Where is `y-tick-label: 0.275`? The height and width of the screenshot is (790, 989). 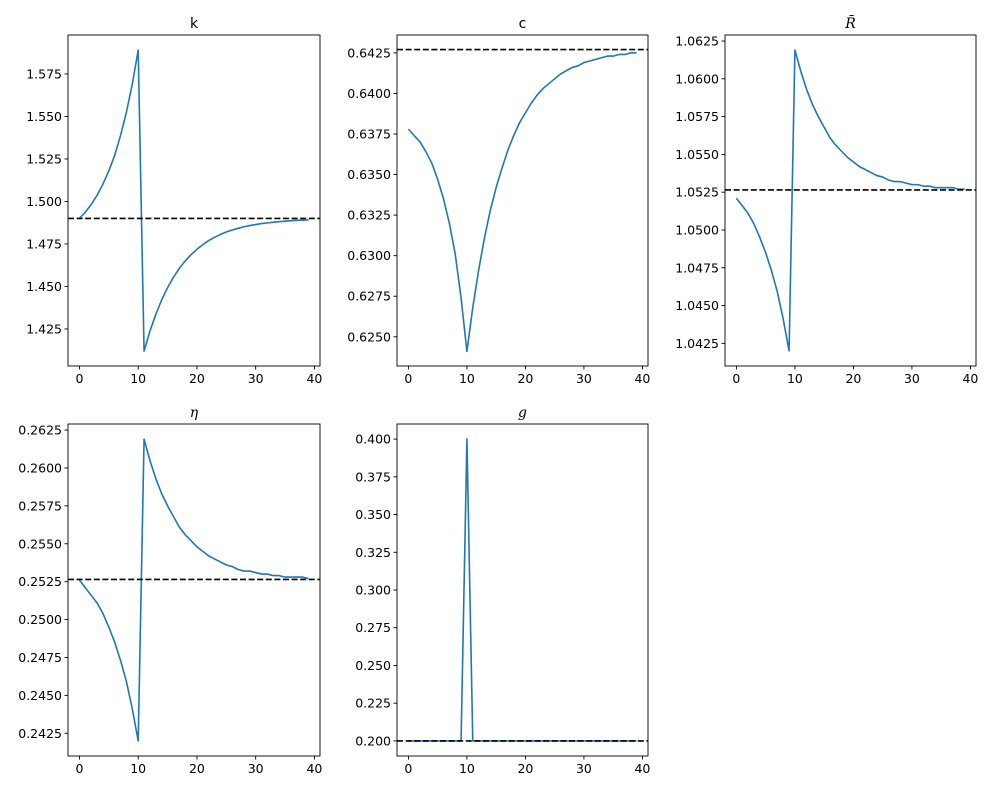 y-tick-label: 0.275 is located at coordinates (373, 627).